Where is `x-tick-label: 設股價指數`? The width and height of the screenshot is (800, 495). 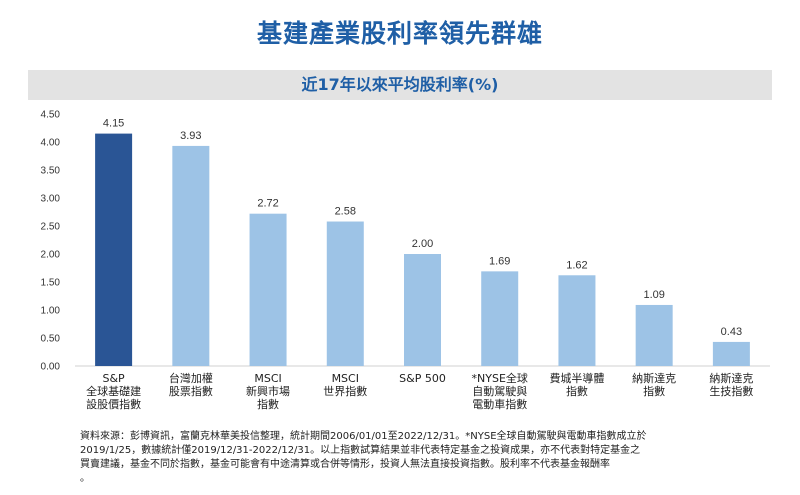
x-tick-label: 設股價指數 is located at coordinates (113, 404).